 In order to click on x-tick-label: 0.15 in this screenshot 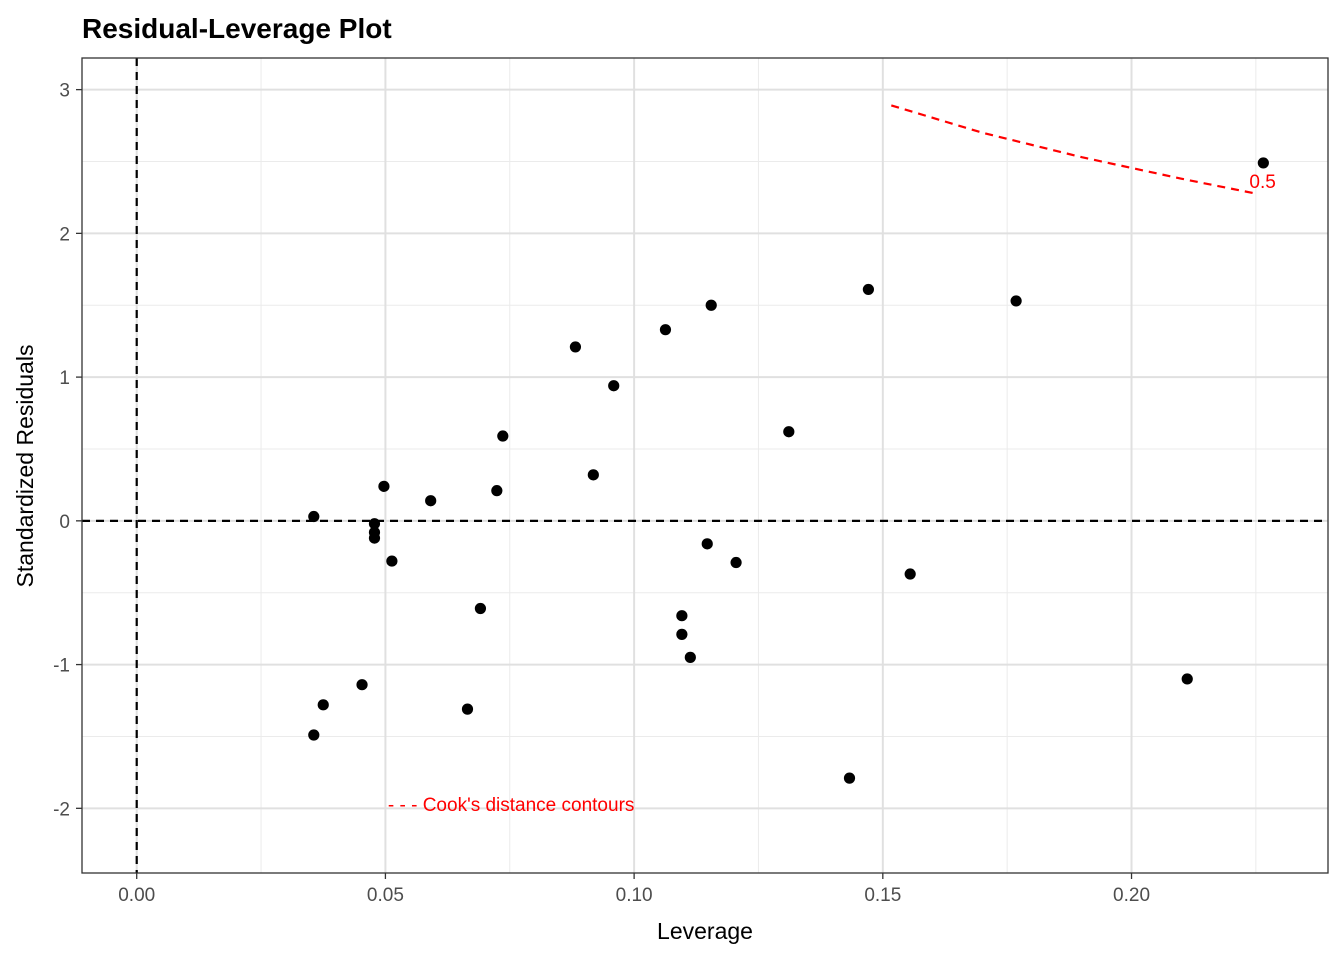, I will do `click(882, 895)`.